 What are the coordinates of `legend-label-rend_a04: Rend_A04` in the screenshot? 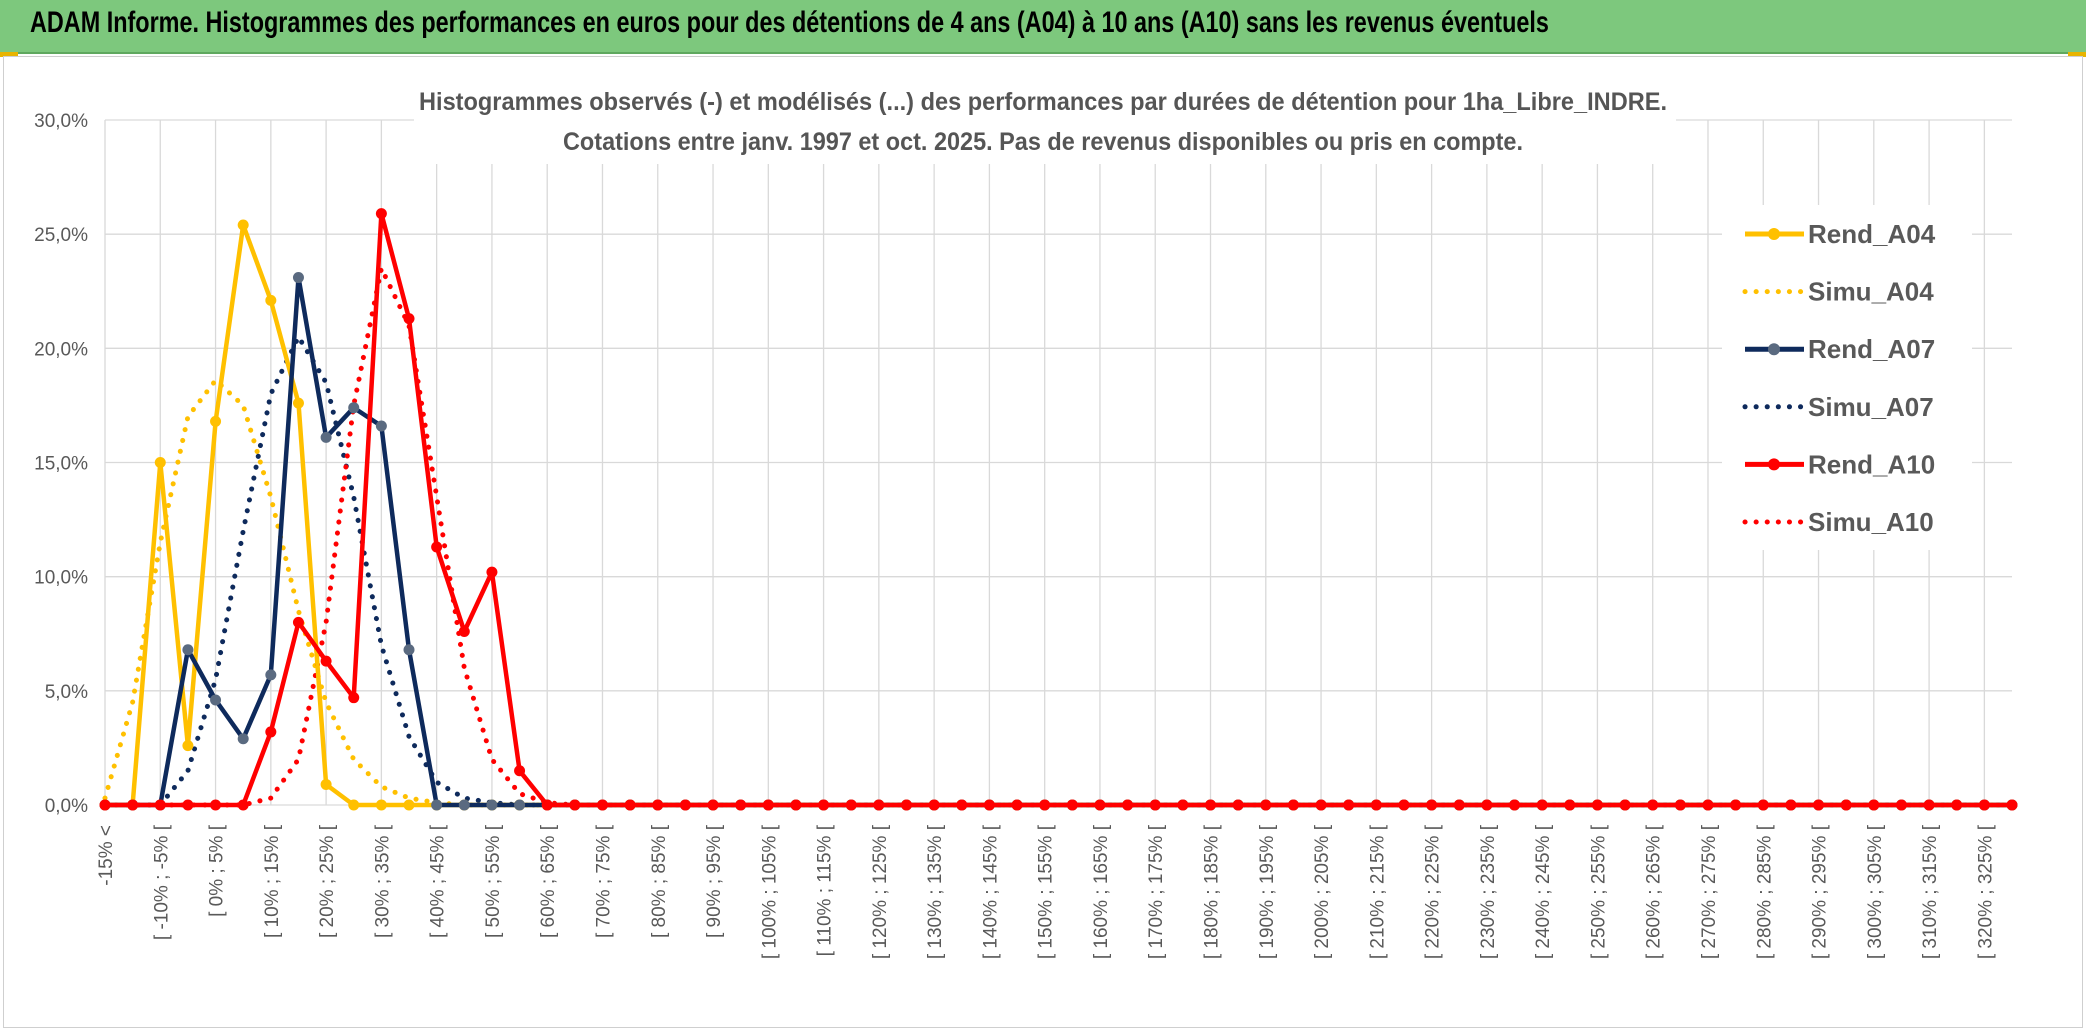 It's located at (1872, 234).